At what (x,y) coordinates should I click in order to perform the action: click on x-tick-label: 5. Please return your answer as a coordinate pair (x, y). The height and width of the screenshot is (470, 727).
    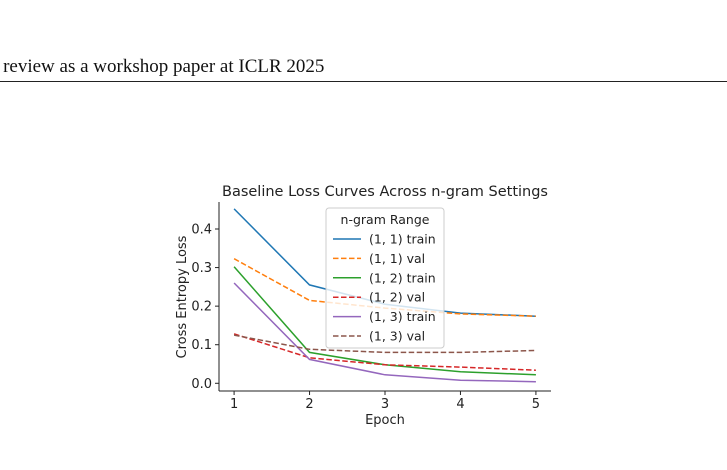
    Looking at the image, I should click on (536, 404).